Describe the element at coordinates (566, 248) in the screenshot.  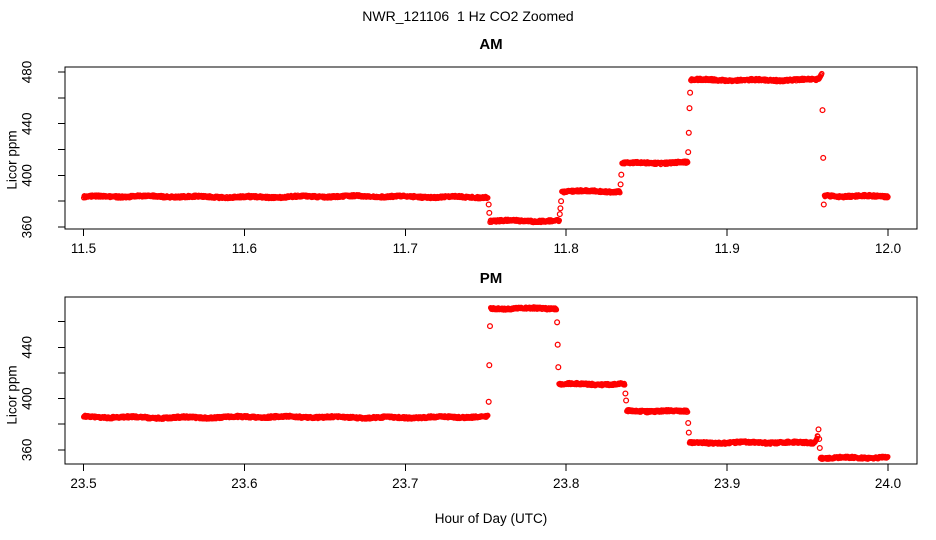
I see `x-tick-label: 11.8` at that location.